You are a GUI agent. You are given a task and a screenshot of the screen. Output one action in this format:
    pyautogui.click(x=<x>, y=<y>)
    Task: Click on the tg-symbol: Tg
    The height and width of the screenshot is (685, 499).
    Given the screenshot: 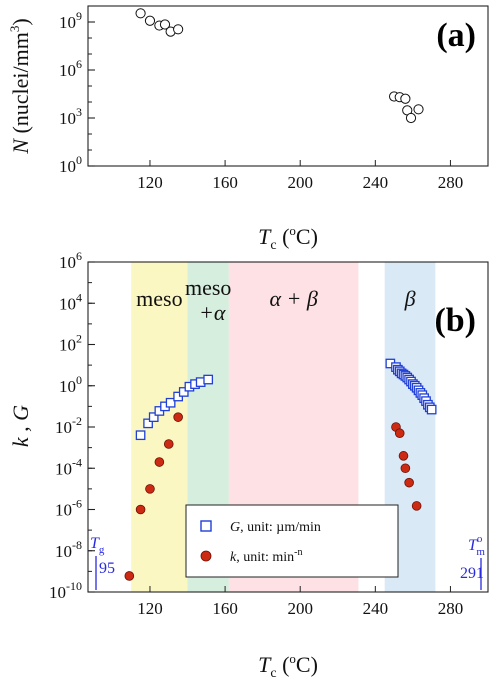 What is the action you would take?
    pyautogui.click(x=97, y=545)
    